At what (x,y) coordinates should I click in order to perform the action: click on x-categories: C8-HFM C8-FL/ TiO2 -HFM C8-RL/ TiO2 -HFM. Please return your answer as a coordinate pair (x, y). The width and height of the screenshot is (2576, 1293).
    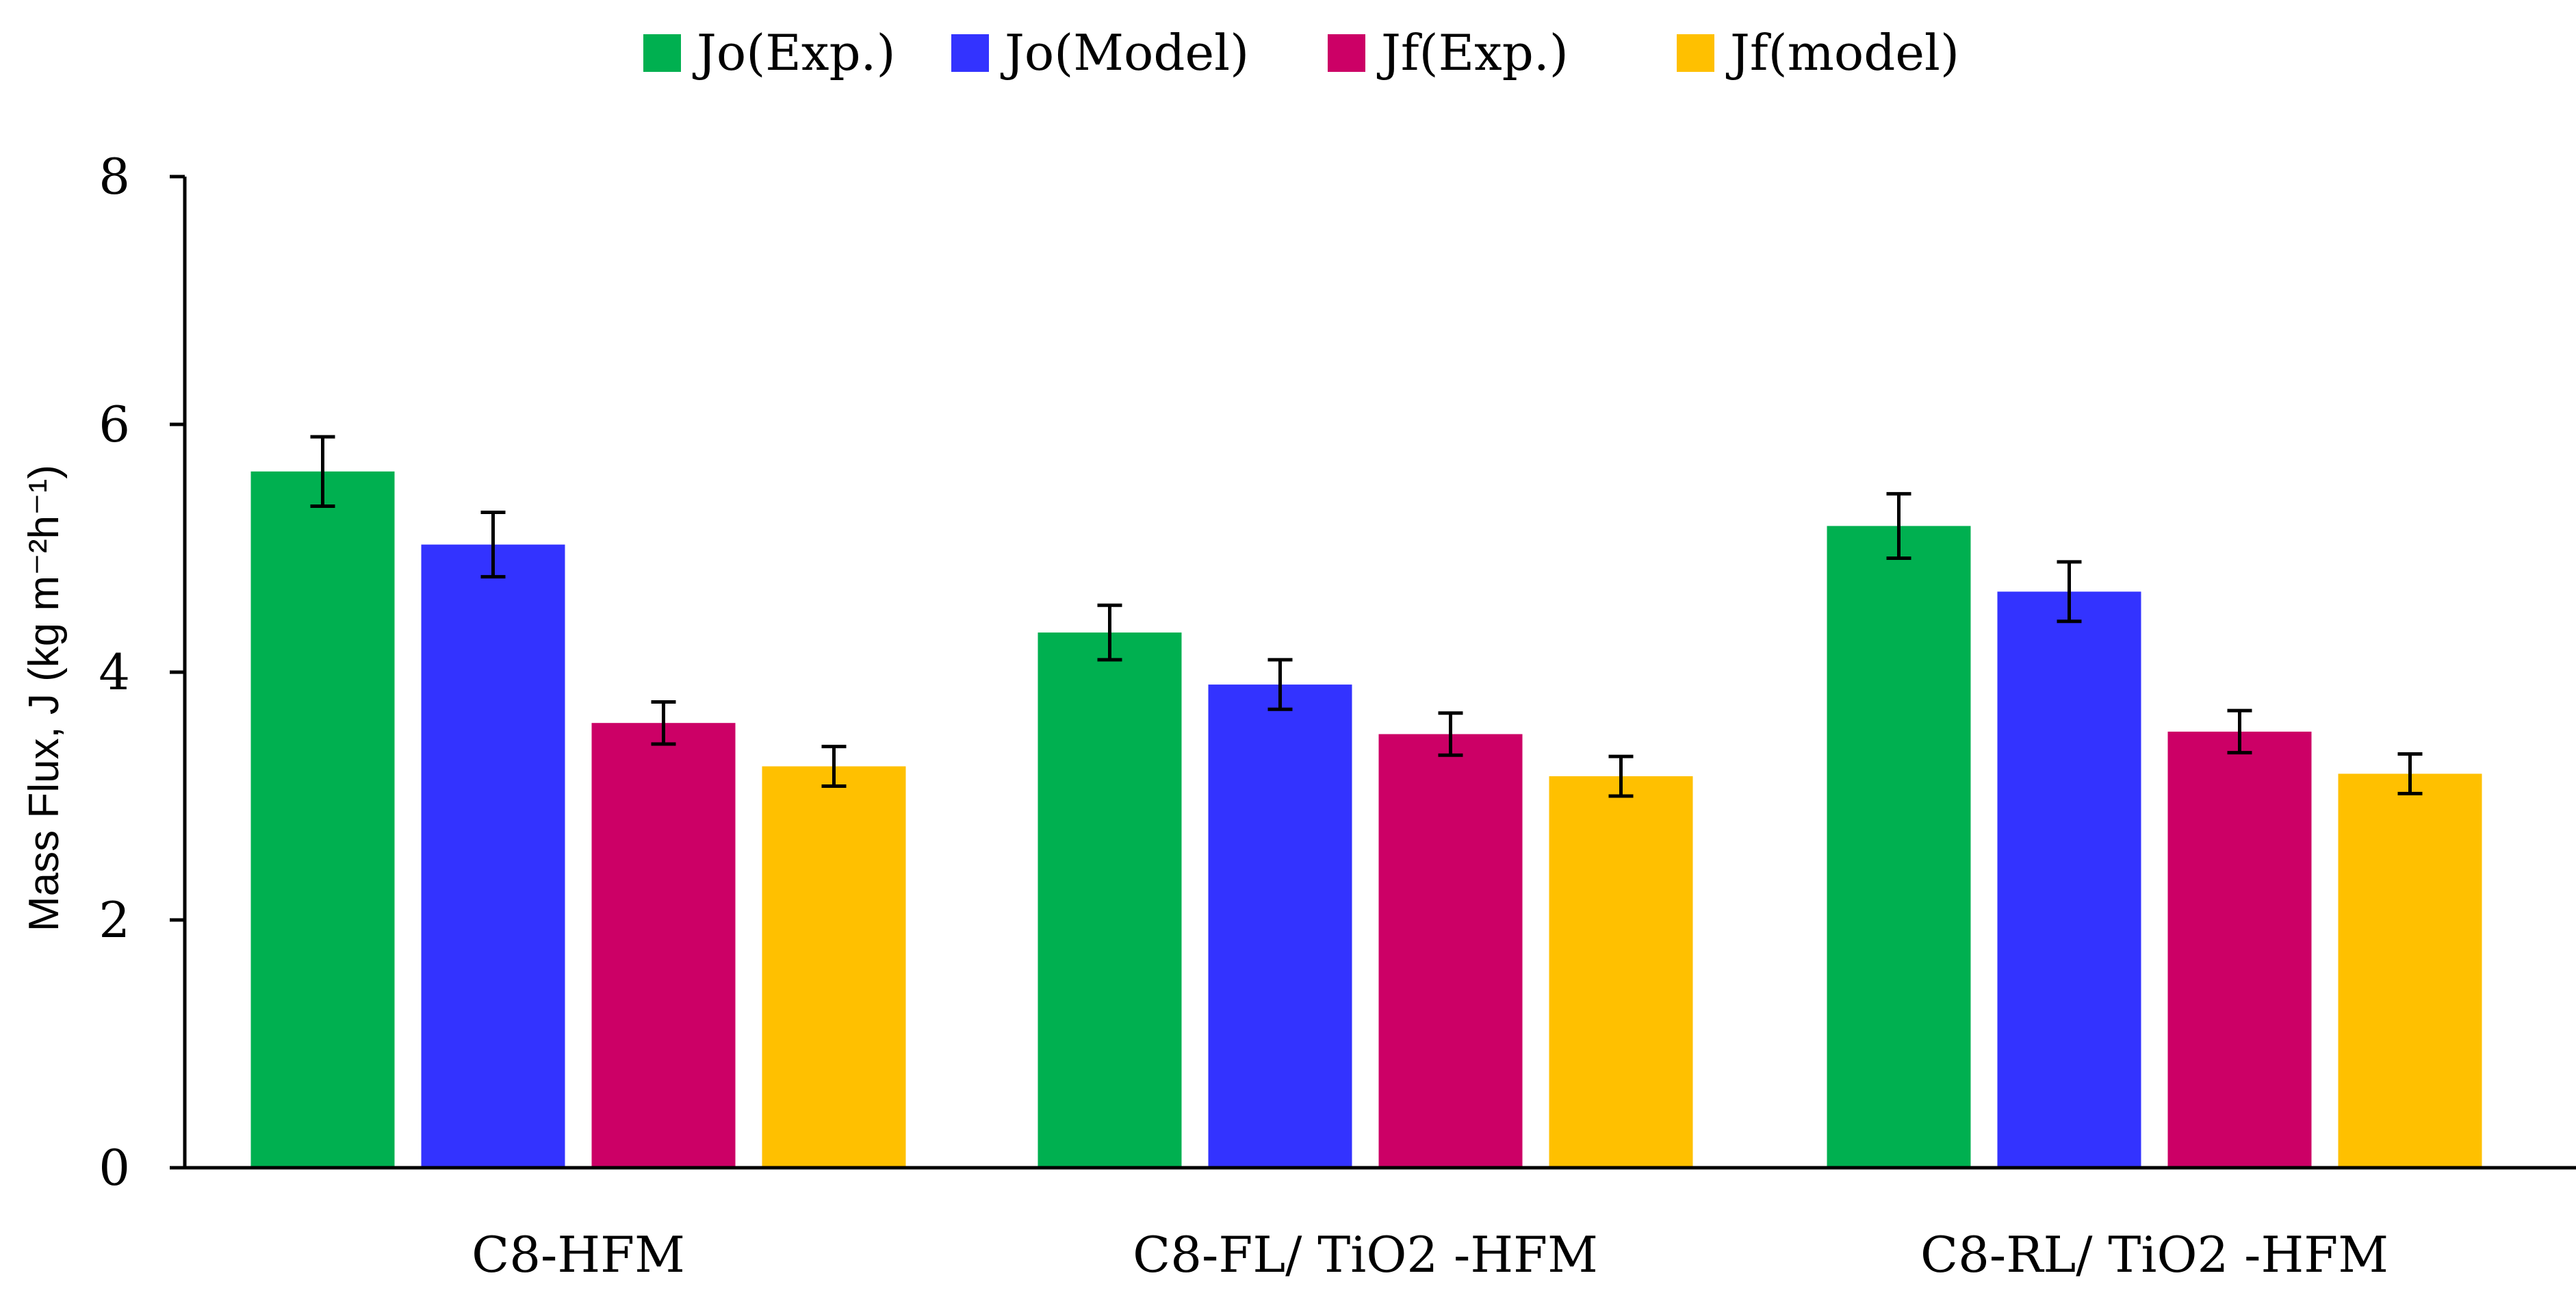
    Looking at the image, I should click on (1430, 1254).